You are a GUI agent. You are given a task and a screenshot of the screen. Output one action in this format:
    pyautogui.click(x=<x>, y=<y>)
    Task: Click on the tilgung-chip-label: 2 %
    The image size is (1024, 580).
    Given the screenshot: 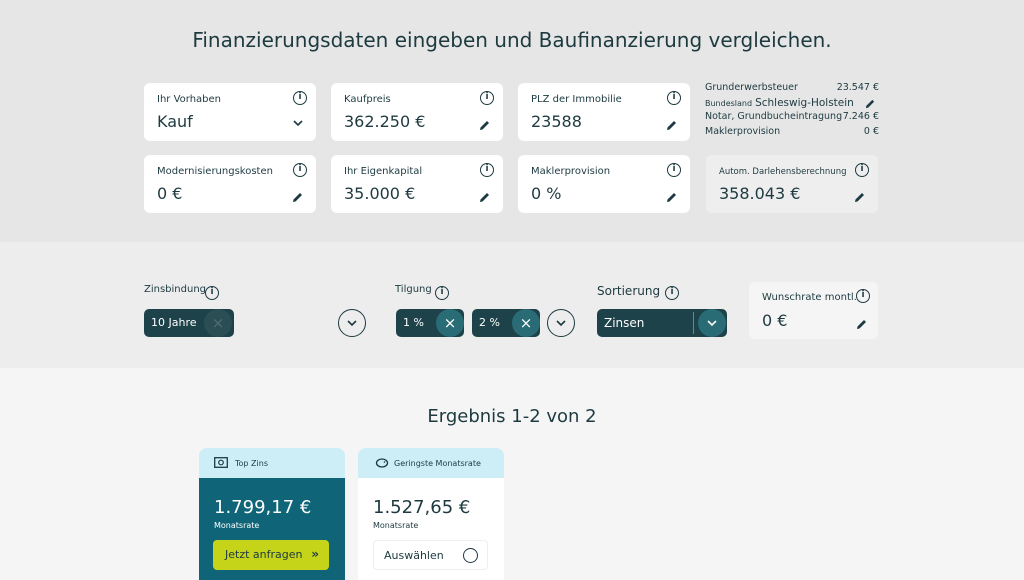 What is the action you would take?
    pyautogui.click(x=489, y=322)
    